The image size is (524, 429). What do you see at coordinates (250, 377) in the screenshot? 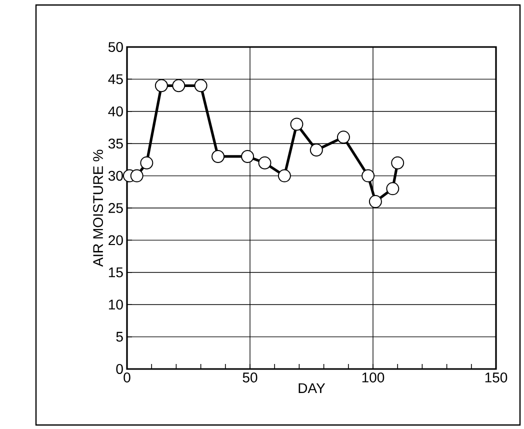
I see `x-tick-label: 50` at bounding box center [250, 377].